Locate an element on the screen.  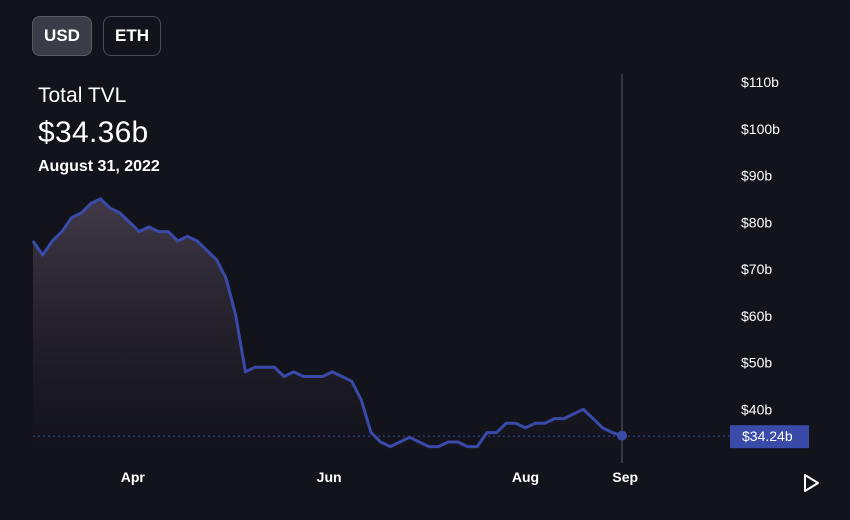
x-tick-label: Aug is located at coordinates (525, 477).